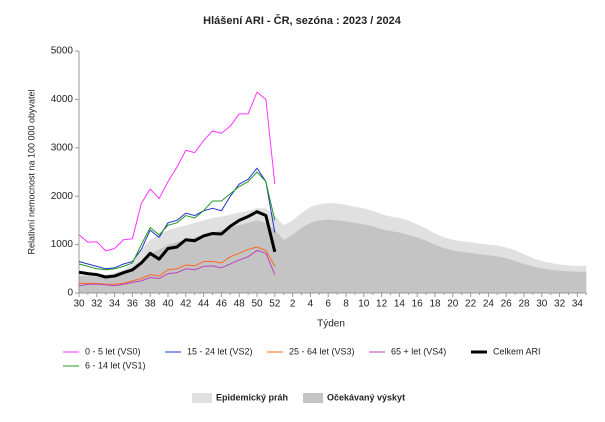 This screenshot has height=422, width=605. Describe the element at coordinates (435, 304) in the screenshot. I see `x-tick-label: 18` at that location.